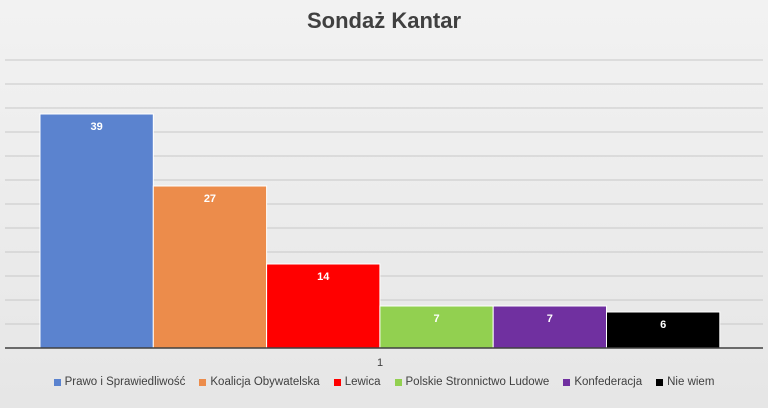 The image size is (768, 408). Describe the element at coordinates (265, 382) in the screenshot. I see `legend-label: Koalicja Obywatelska` at that location.